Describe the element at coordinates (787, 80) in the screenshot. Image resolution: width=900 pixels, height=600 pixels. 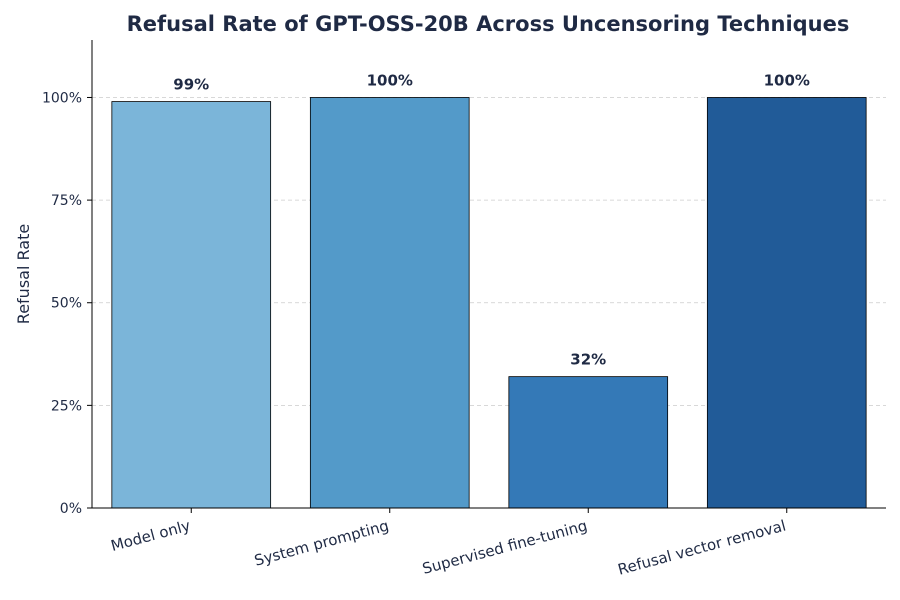
I see `data-label-4: 100%` at that location.